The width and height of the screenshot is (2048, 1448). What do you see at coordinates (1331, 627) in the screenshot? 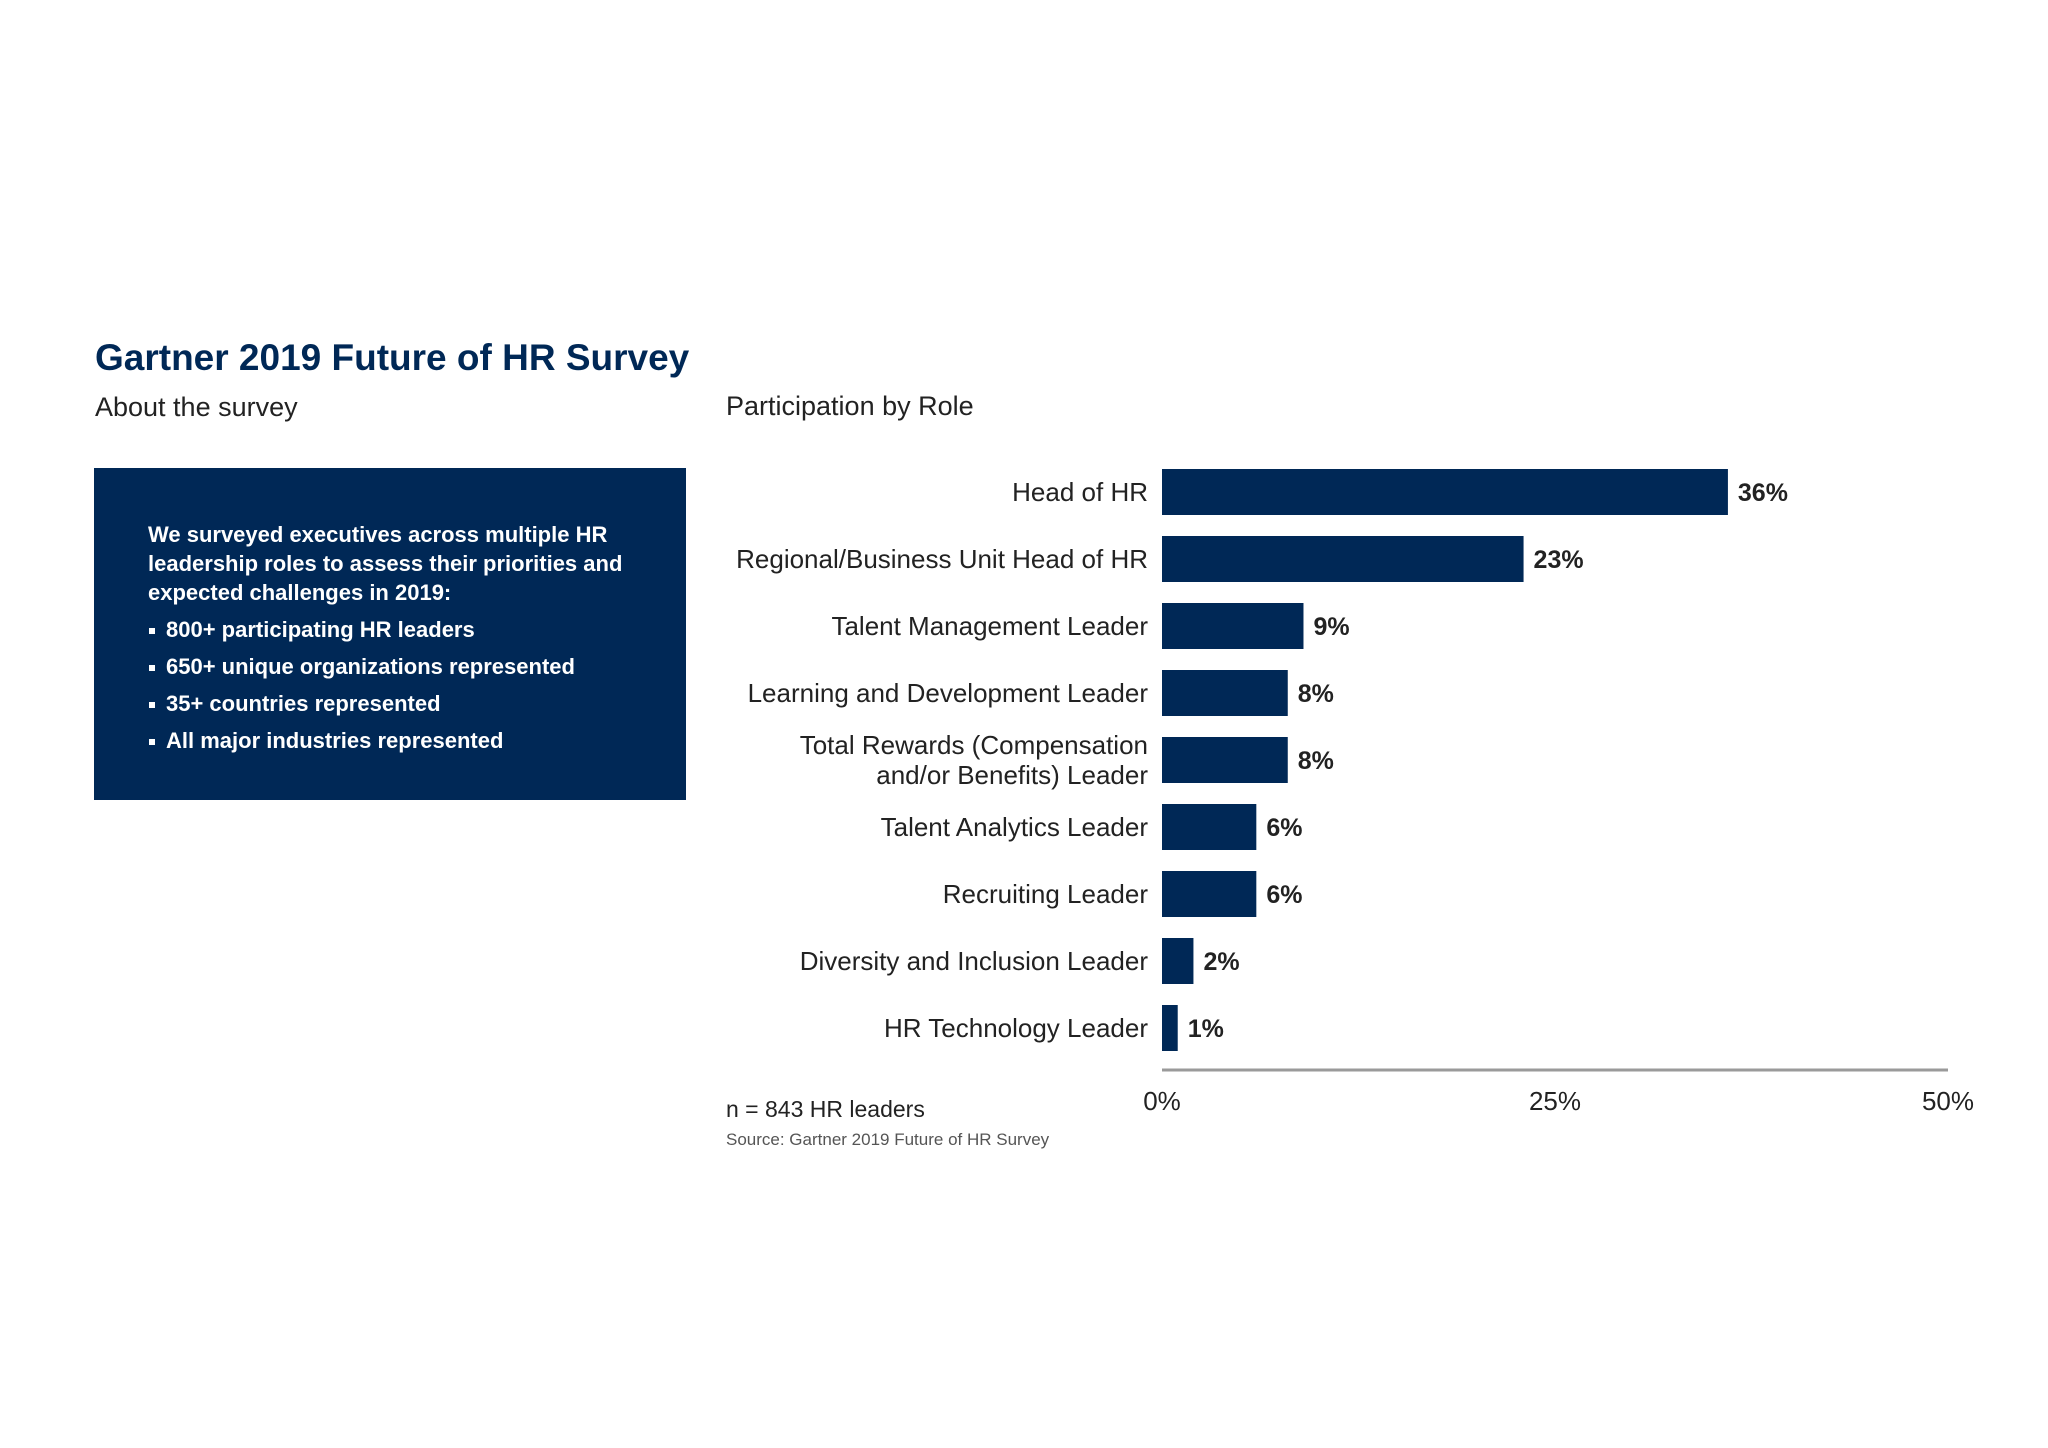
I see `bar-value-label: 9%` at bounding box center [1331, 627].